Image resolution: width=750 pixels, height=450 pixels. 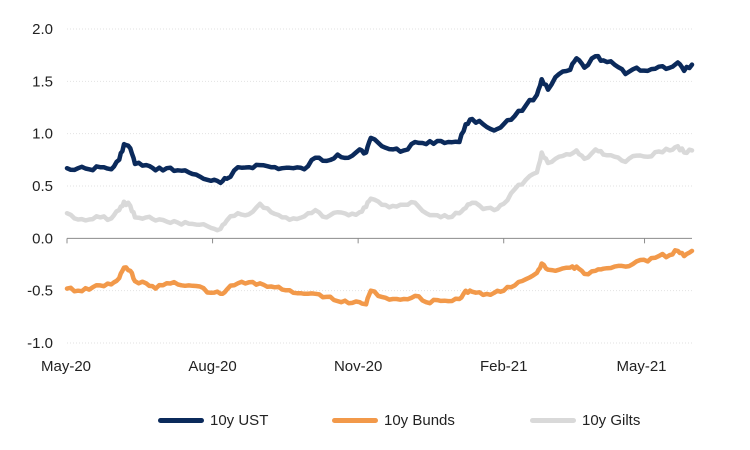 I want to click on legend-swatch-gilts, so click(x=553, y=420).